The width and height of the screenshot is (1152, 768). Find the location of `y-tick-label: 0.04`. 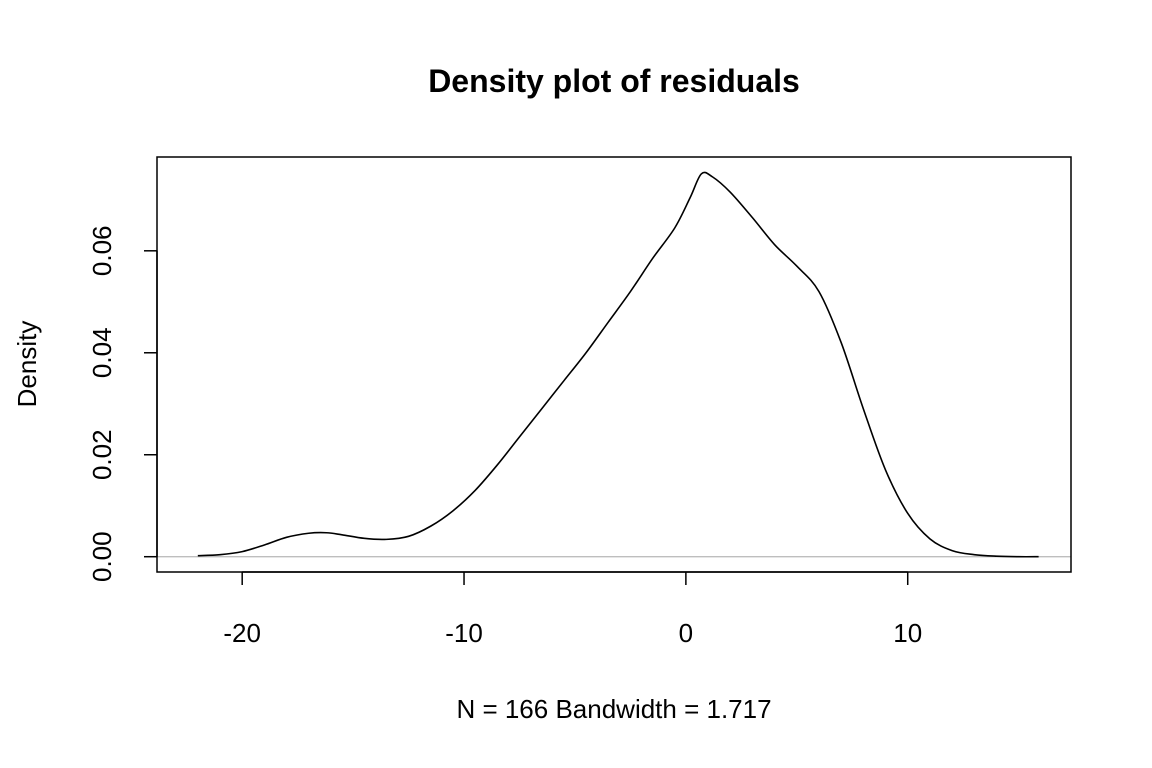

y-tick-label: 0.04 is located at coordinates (102, 352).